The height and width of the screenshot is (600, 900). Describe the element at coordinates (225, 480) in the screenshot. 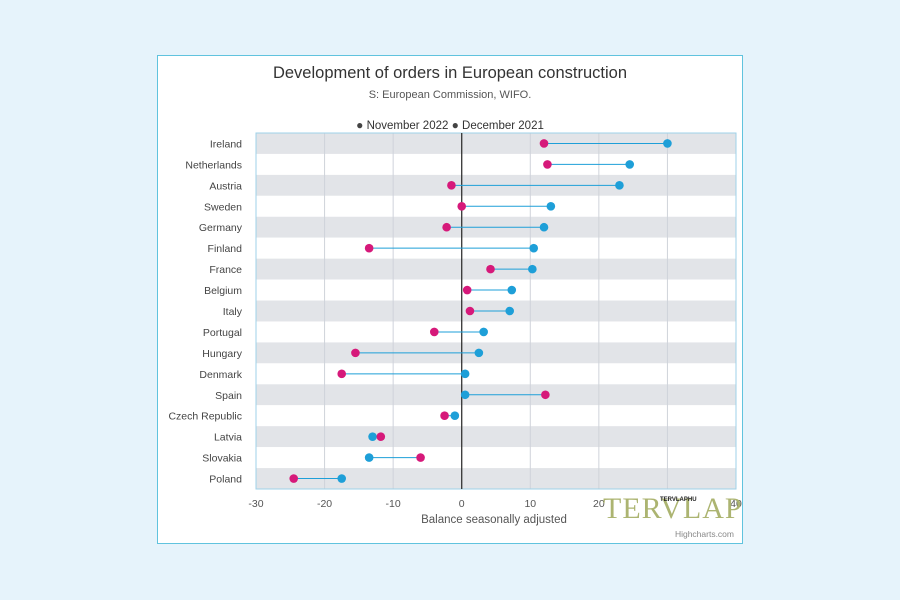

I see `category-label: Poland` at that location.